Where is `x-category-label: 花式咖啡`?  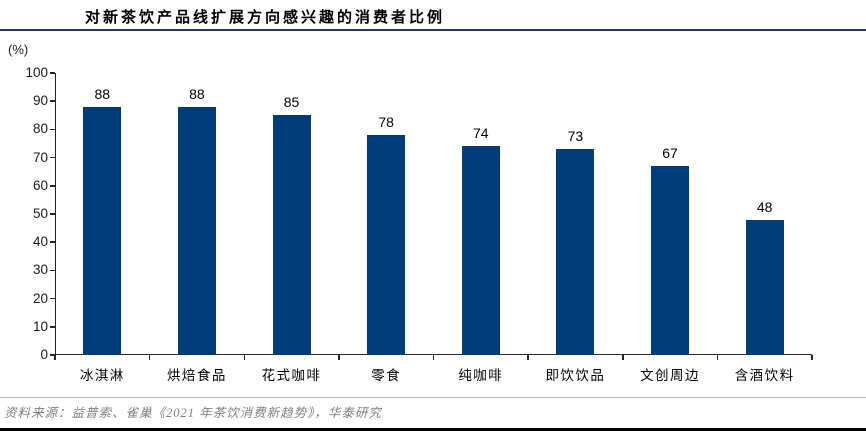 x-category-label: 花式咖啡 is located at coordinates (291, 375).